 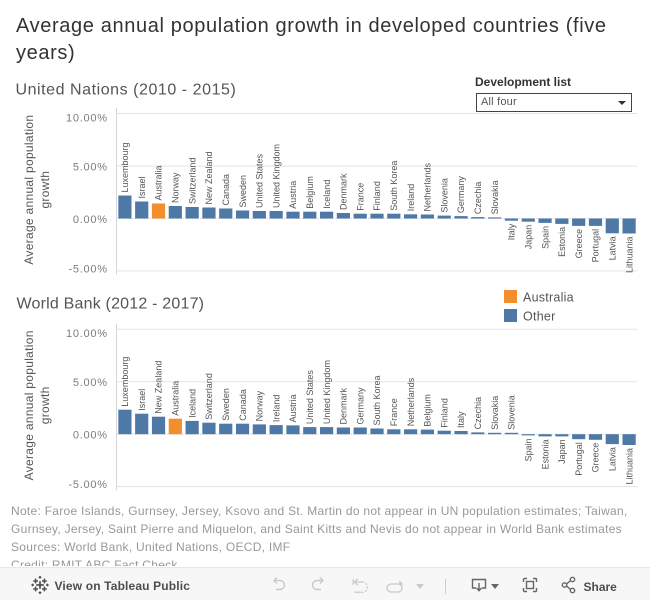 I want to click on svg-text: World Bank (2012 - 2017), so click(x=111, y=304).